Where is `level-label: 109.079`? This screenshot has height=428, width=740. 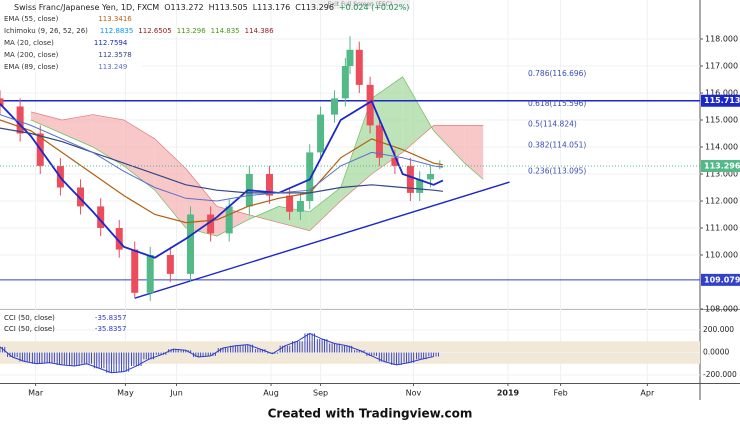
level-label: 109.079 is located at coordinates (722, 279).